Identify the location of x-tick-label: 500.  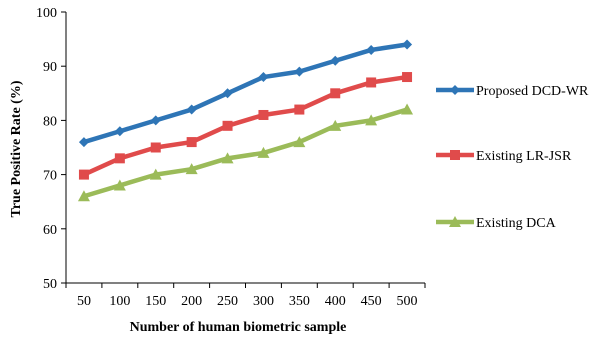
(407, 301).